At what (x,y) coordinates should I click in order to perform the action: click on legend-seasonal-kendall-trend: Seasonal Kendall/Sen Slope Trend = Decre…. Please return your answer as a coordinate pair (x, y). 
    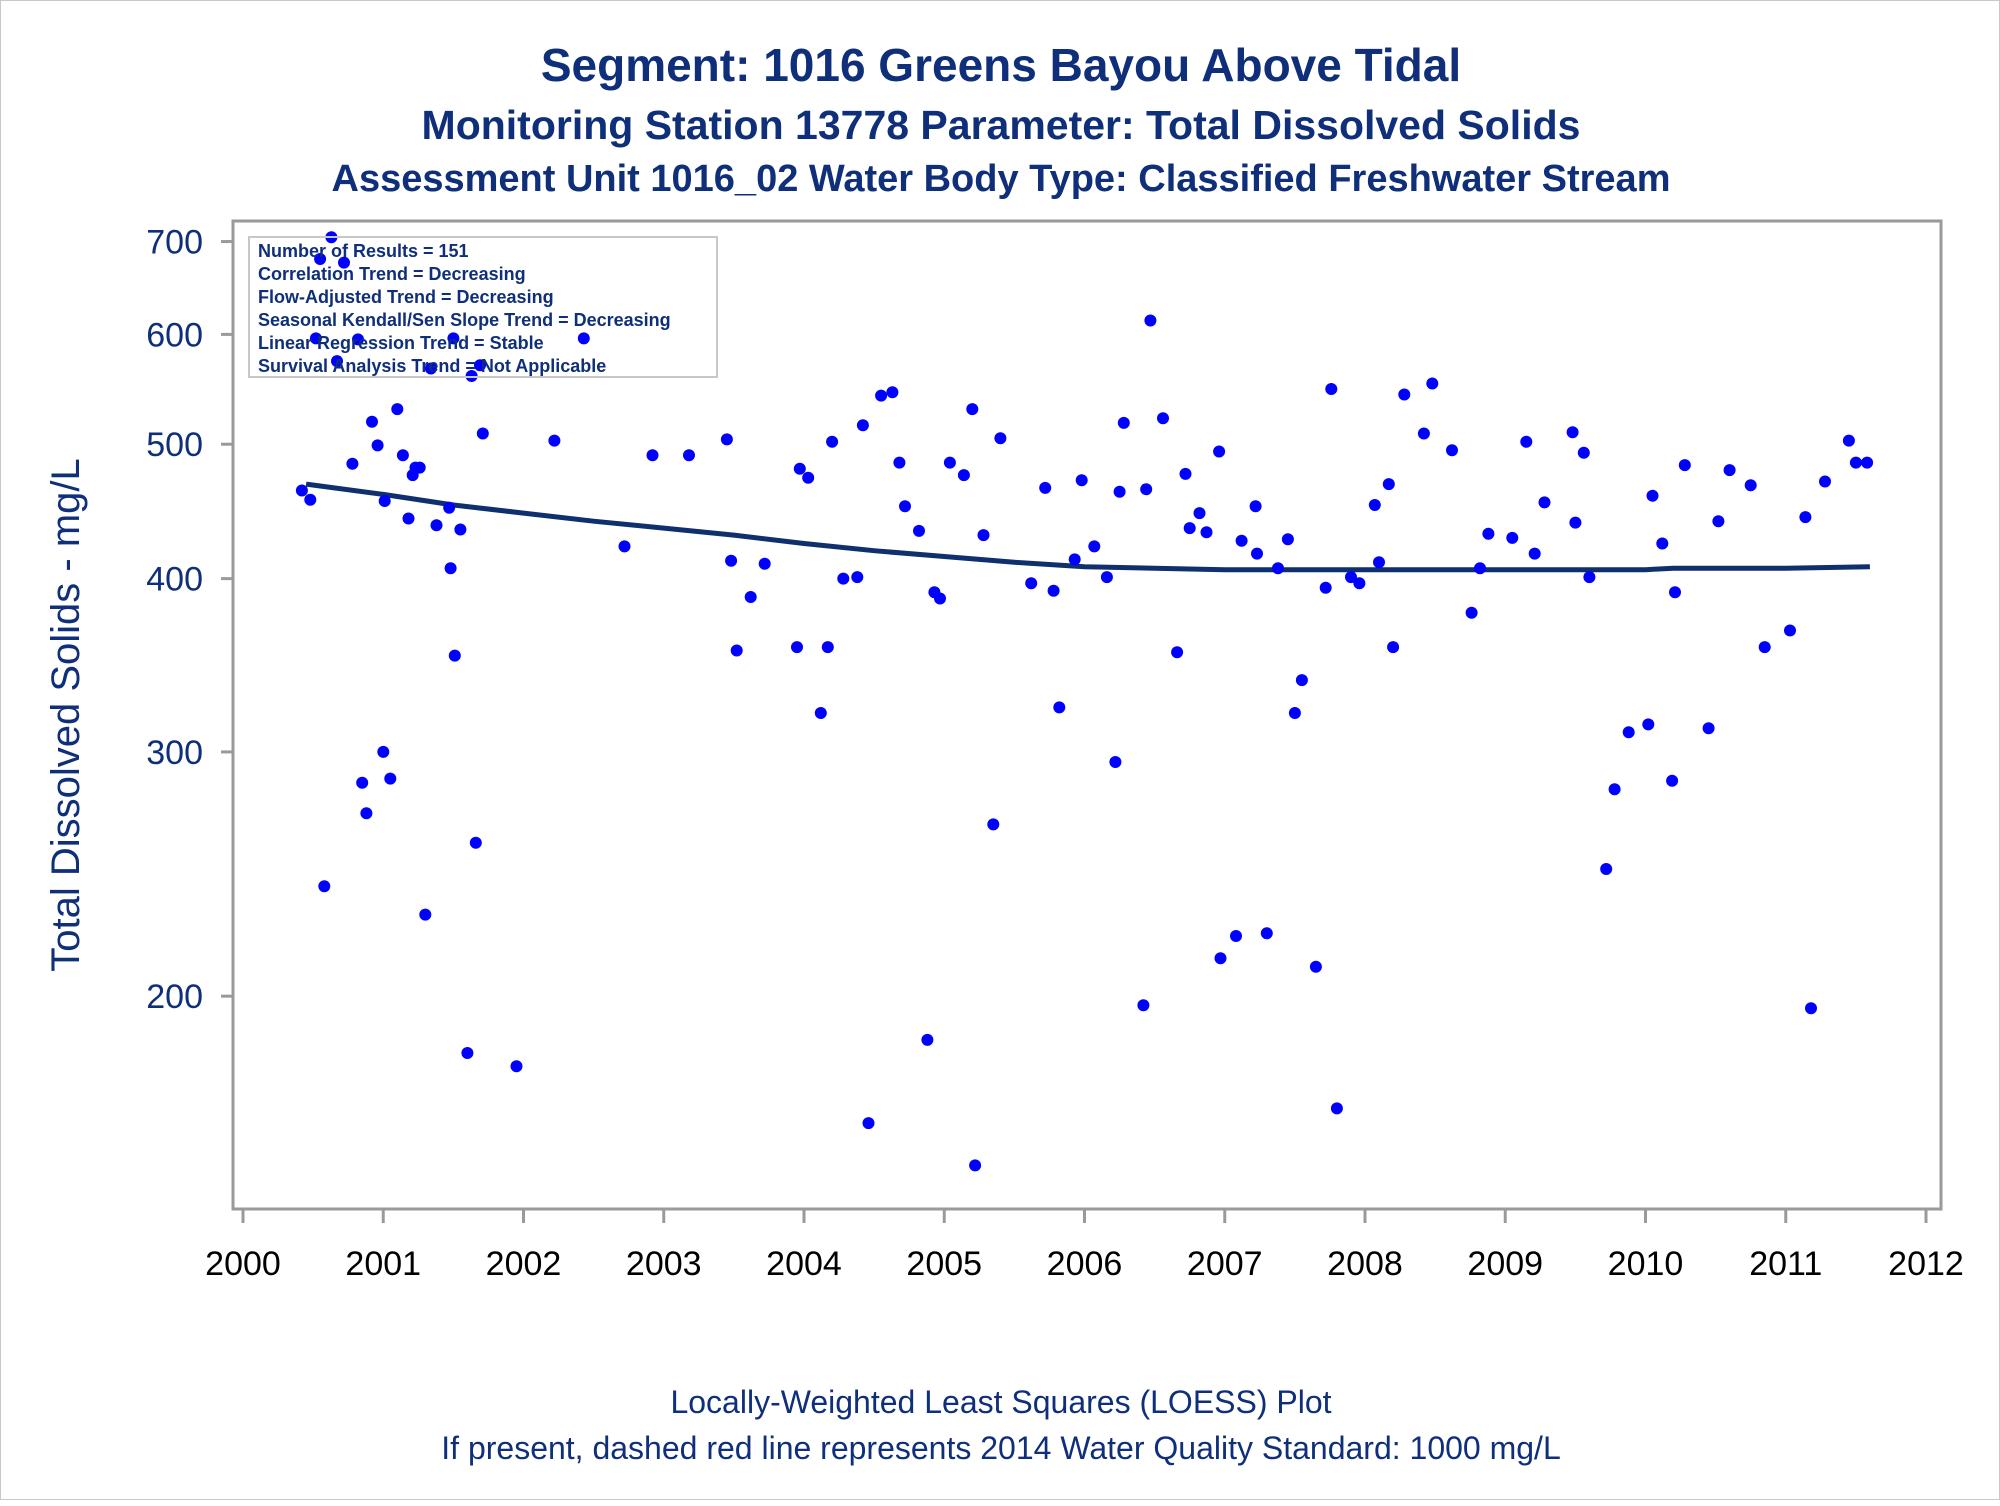
    Looking at the image, I should click on (464, 320).